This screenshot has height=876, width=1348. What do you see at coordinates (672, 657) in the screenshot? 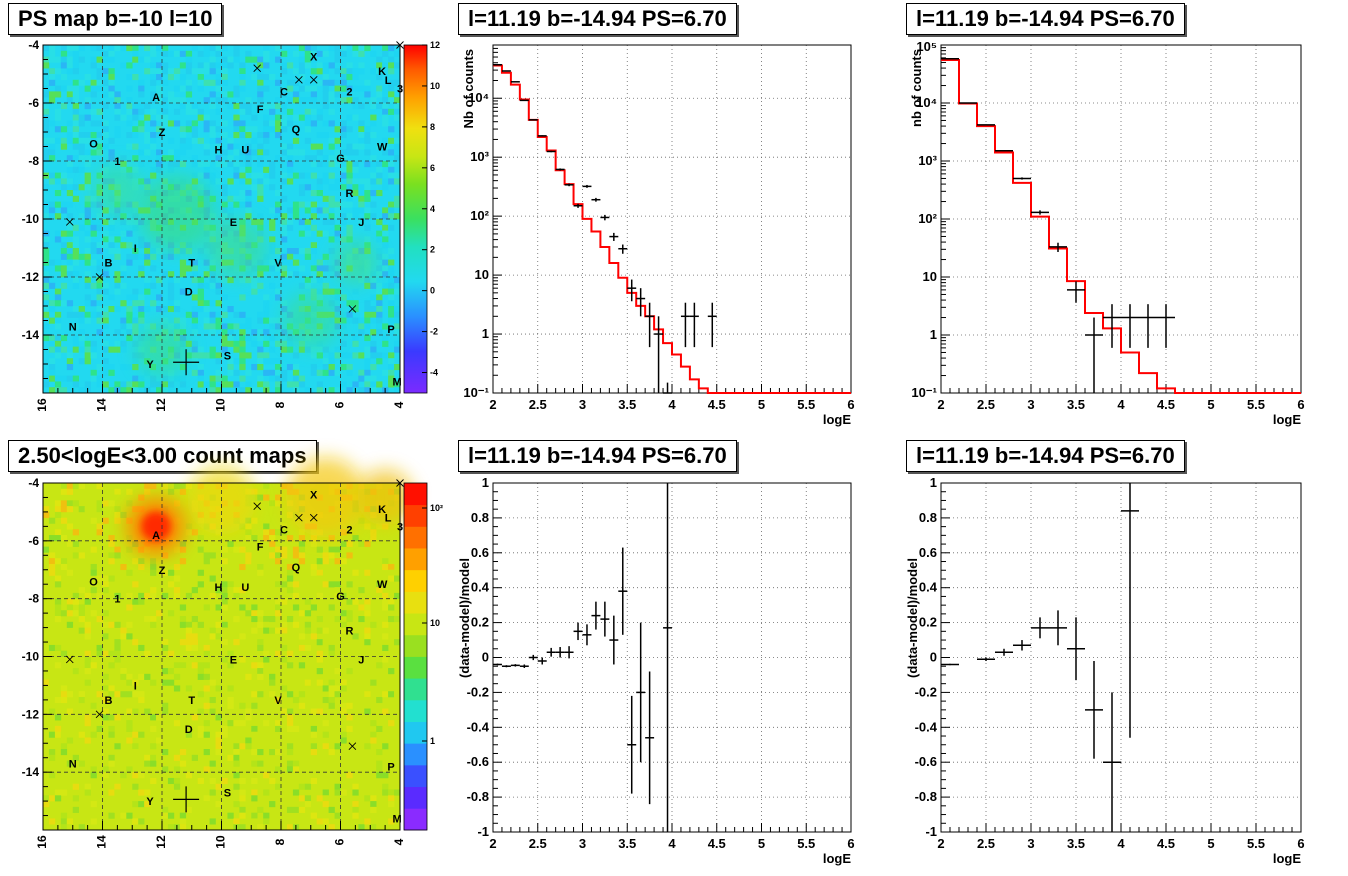
I see `plot-area` at bounding box center [672, 657].